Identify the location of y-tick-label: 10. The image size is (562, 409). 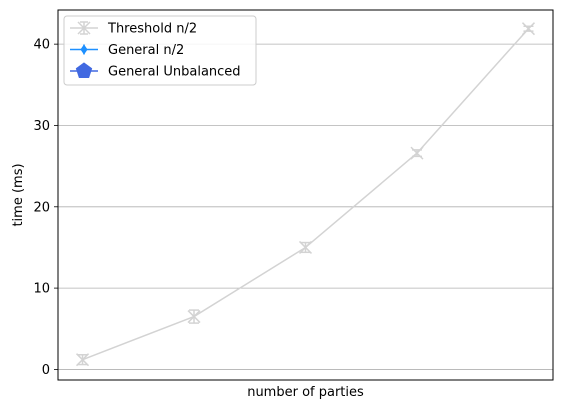
(41, 289).